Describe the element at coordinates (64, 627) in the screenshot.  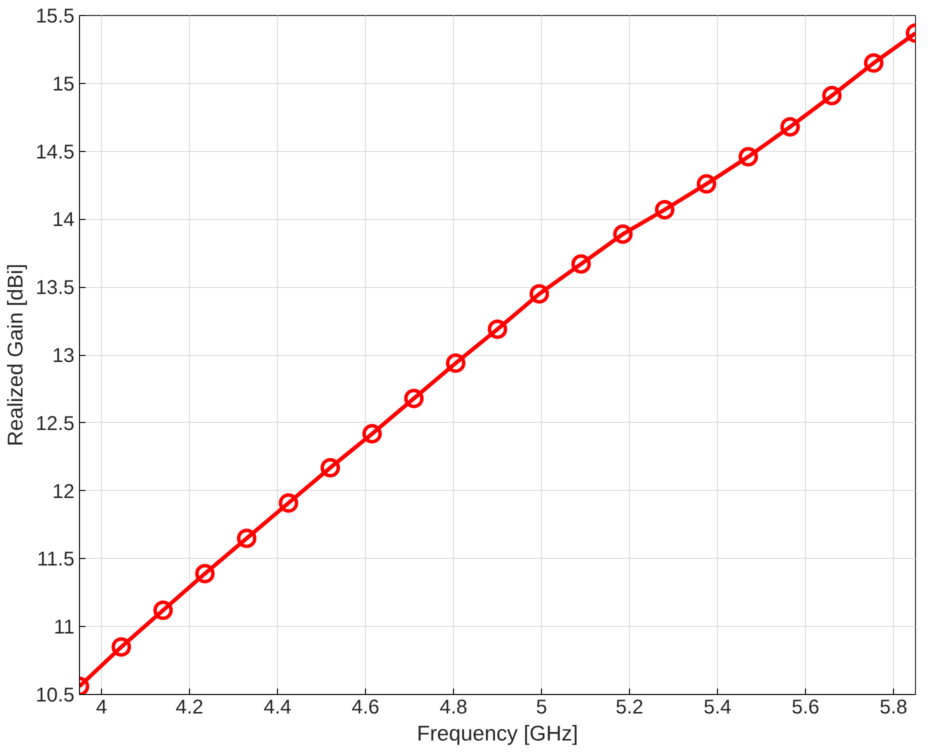
I see `y-tick-label: 11` at that location.